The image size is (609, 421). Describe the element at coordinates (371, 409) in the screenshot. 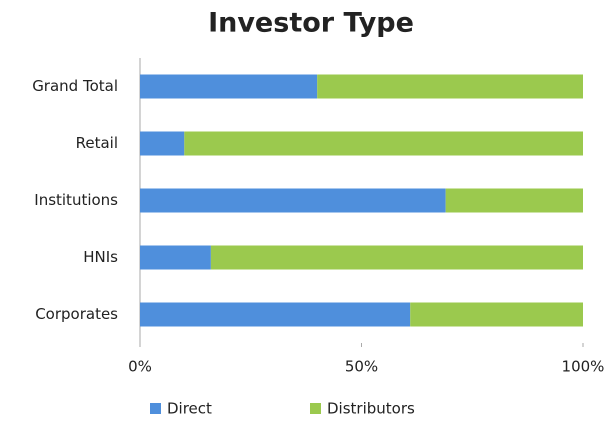

I see `legend-label: Distributors` at that location.